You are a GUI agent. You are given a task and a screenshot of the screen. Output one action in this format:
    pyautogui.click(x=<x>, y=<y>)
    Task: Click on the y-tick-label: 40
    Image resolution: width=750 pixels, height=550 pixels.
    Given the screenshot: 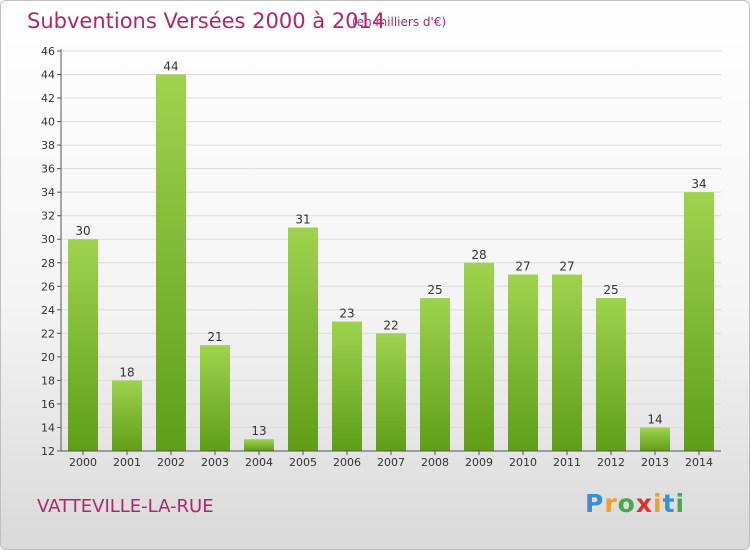 What is the action you would take?
    pyautogui.click(x=48, y=122)
    